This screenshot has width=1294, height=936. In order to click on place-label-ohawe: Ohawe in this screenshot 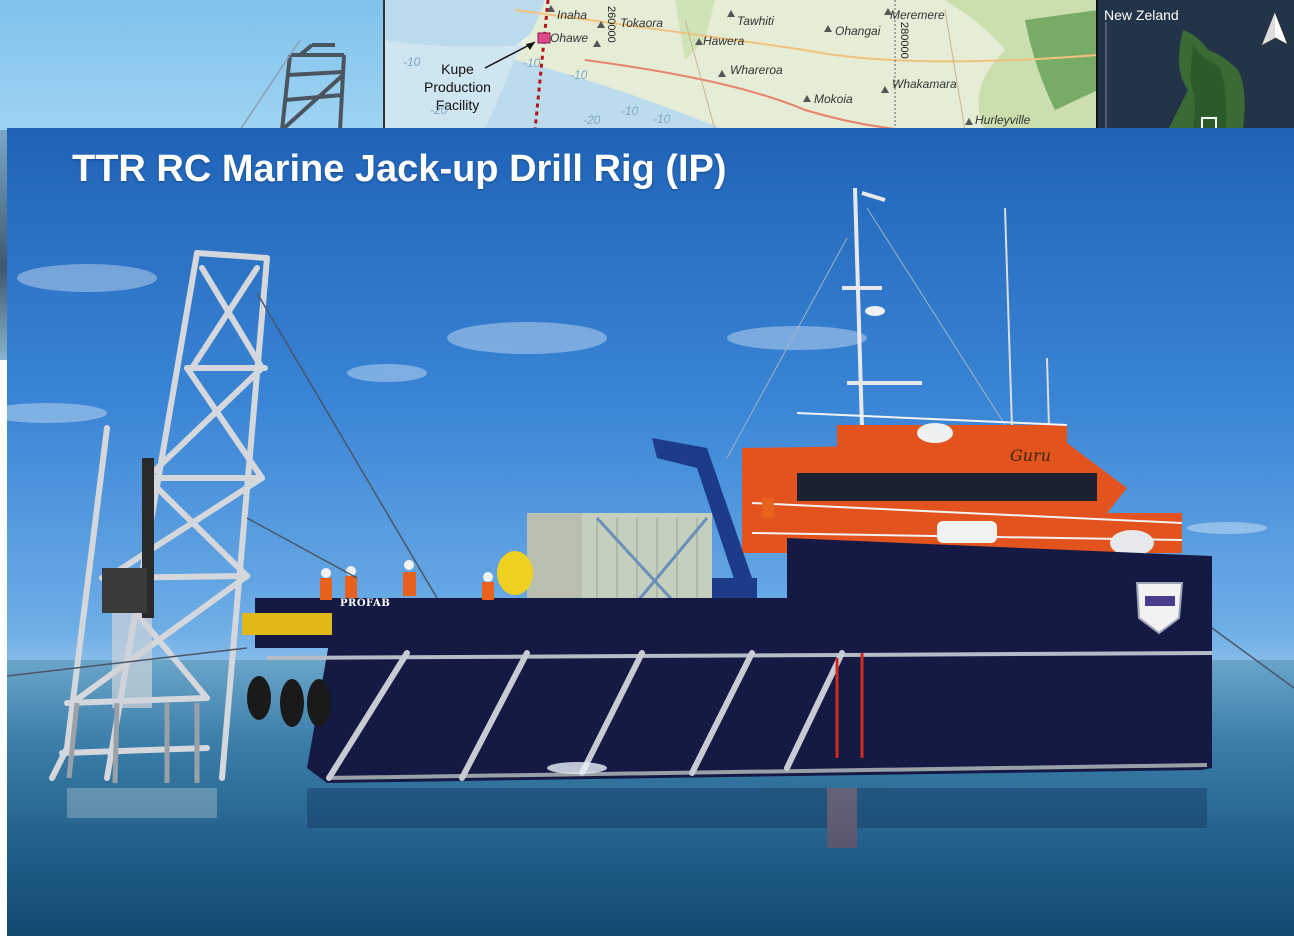, I will do `click(569, 38)`.